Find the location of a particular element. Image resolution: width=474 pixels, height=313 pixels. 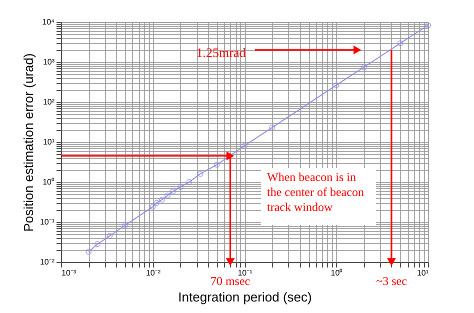

annotation: When beacon is in the center of beacon track window is located at coordinates (315, 192).